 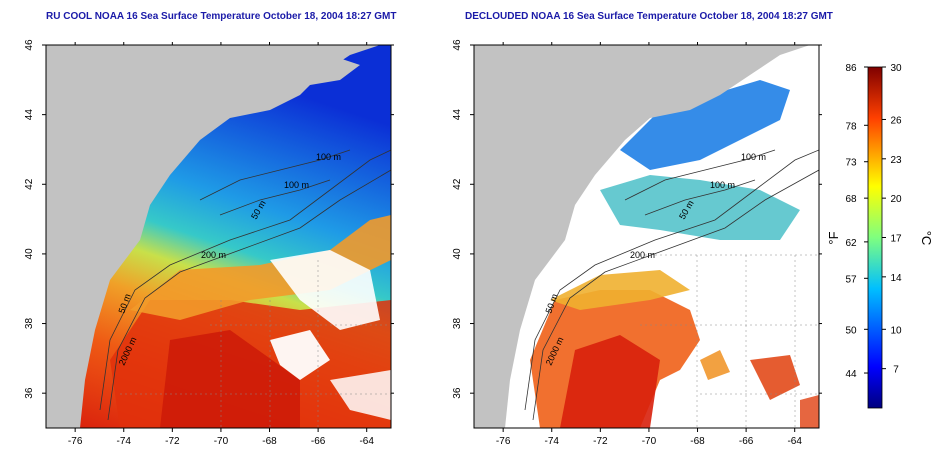 I want to click on fahrenheit-tick-label: 50, so click(x=851, y=330).